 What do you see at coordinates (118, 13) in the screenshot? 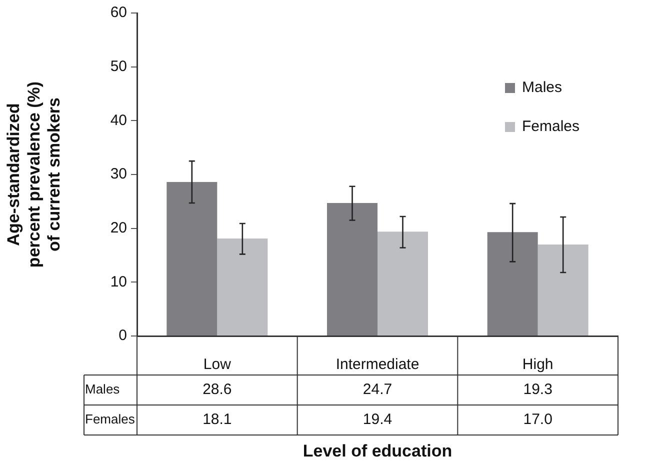
I see `y-tick-label: 60` at bounding box center [118, 13].